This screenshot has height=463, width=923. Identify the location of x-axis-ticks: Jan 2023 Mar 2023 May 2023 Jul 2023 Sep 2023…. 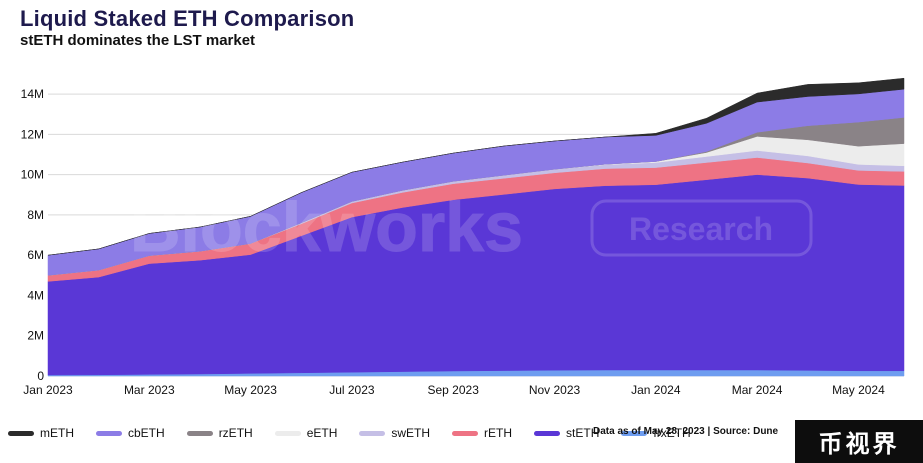
(454, 390).